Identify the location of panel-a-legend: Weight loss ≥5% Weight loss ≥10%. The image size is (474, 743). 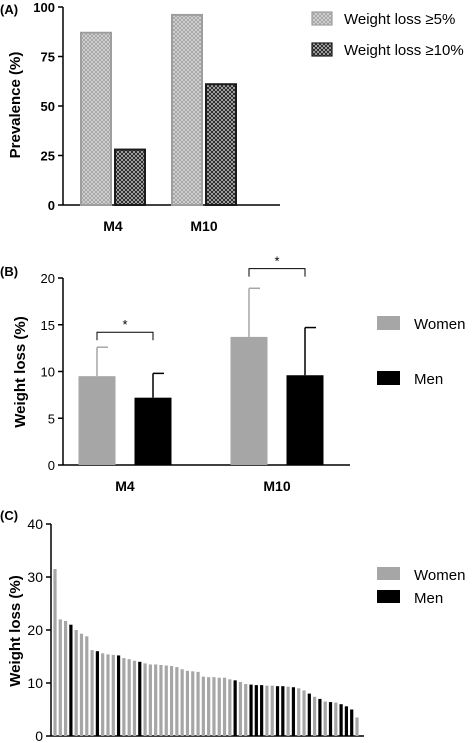
(387, 35).